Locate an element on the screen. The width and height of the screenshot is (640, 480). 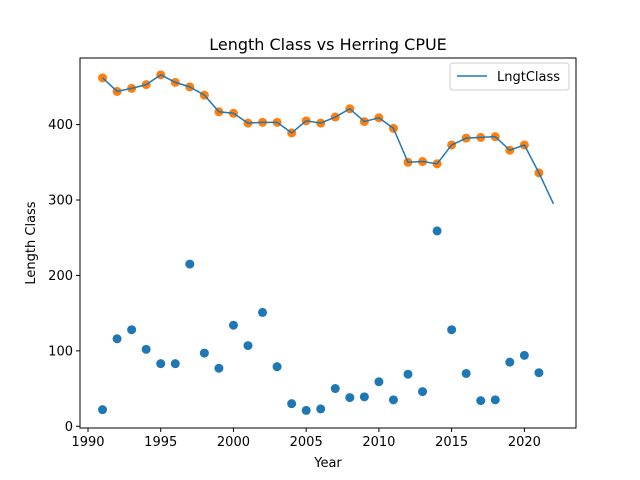
x-tick-label: 2015 is located at coordinates (451, 442).